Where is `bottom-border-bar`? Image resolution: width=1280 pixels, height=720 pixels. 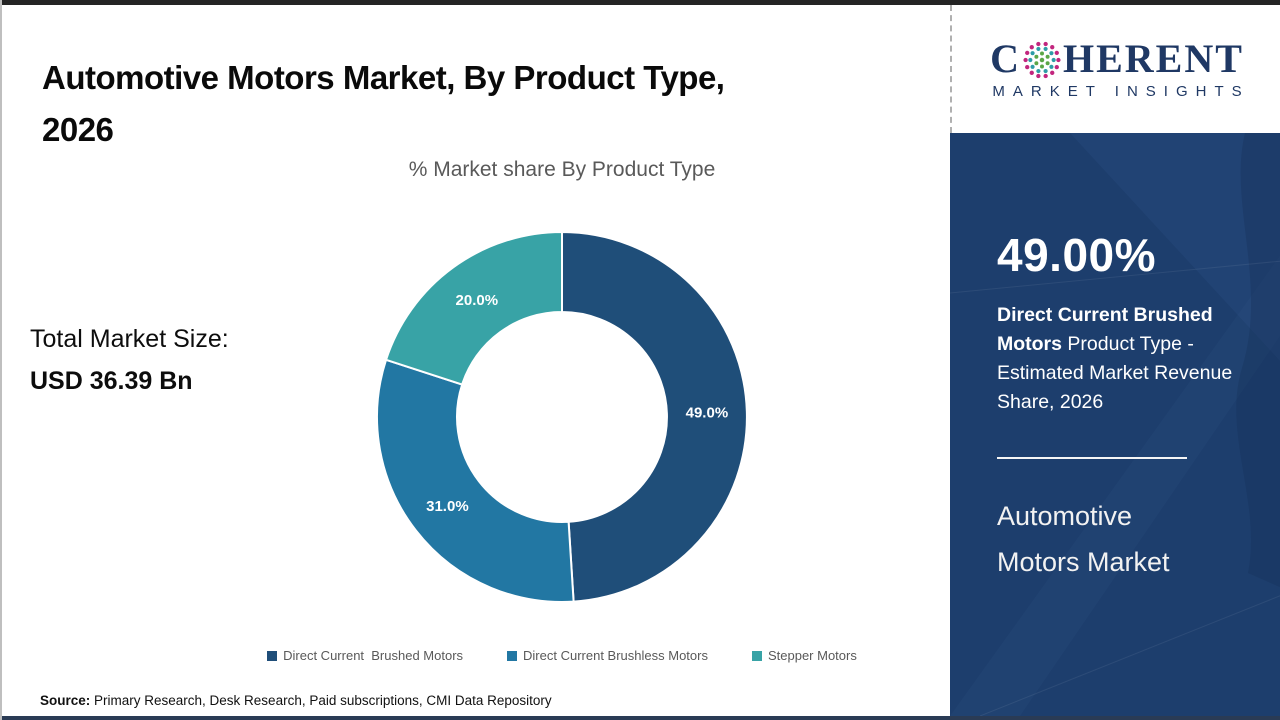 bottom-border-bar is located at coordinates (641, 718).